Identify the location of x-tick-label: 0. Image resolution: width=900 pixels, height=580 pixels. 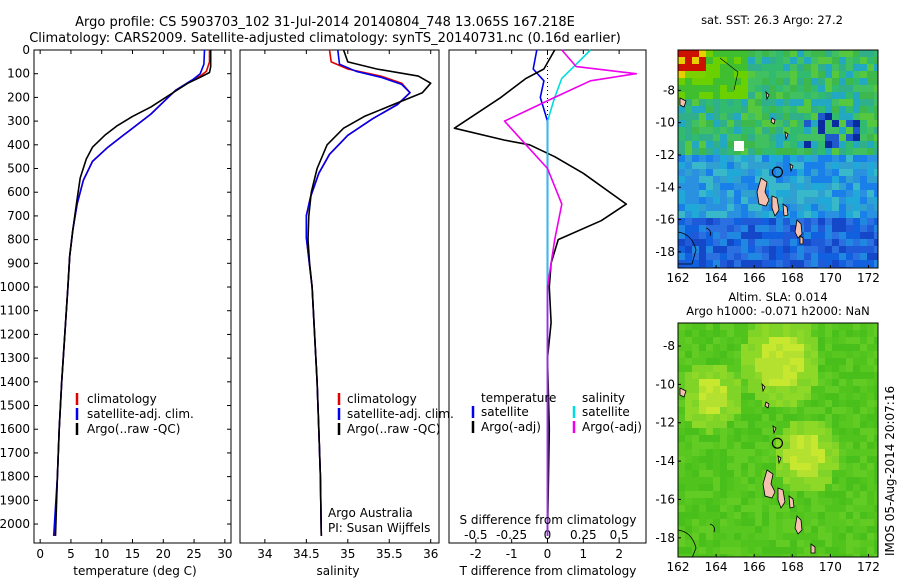
(548, 554).